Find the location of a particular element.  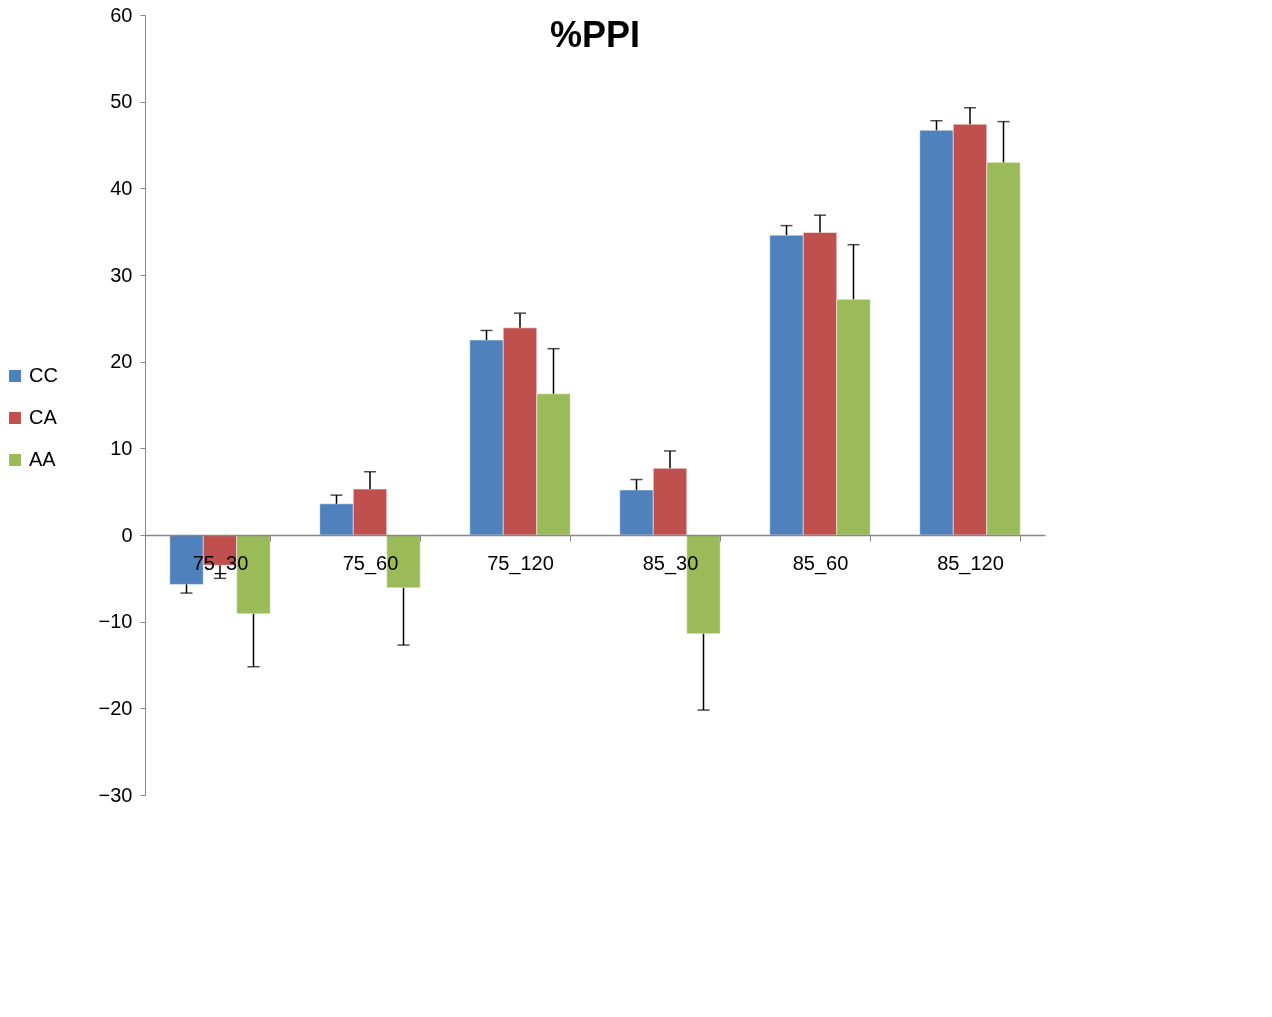

y-tick-label: 30 is located at coordinates (121, 274).